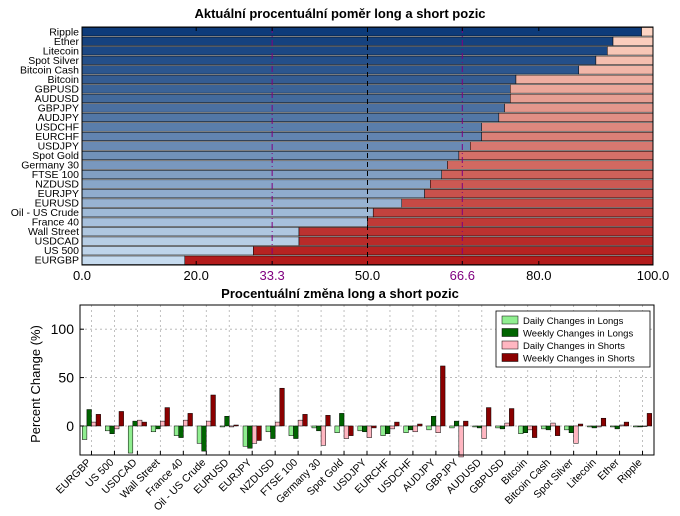  I want to click on category-label: Germany 30, so click(50, 166).